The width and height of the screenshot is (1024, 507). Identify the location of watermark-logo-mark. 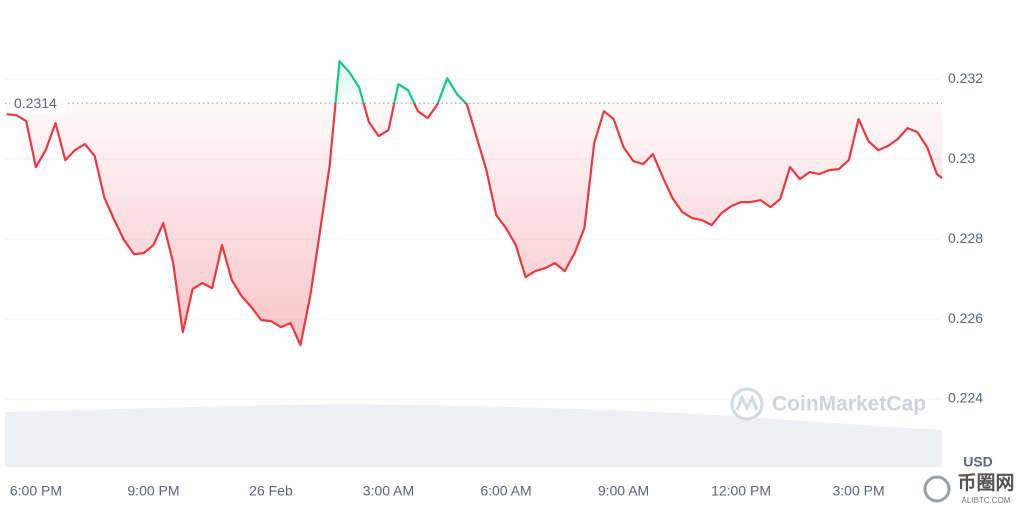
(747, 403).